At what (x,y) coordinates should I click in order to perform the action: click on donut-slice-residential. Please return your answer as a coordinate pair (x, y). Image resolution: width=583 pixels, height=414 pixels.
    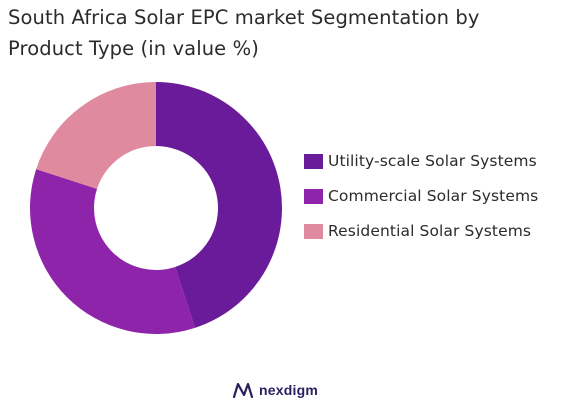
    Looking at the image, I should click on (96, 135).